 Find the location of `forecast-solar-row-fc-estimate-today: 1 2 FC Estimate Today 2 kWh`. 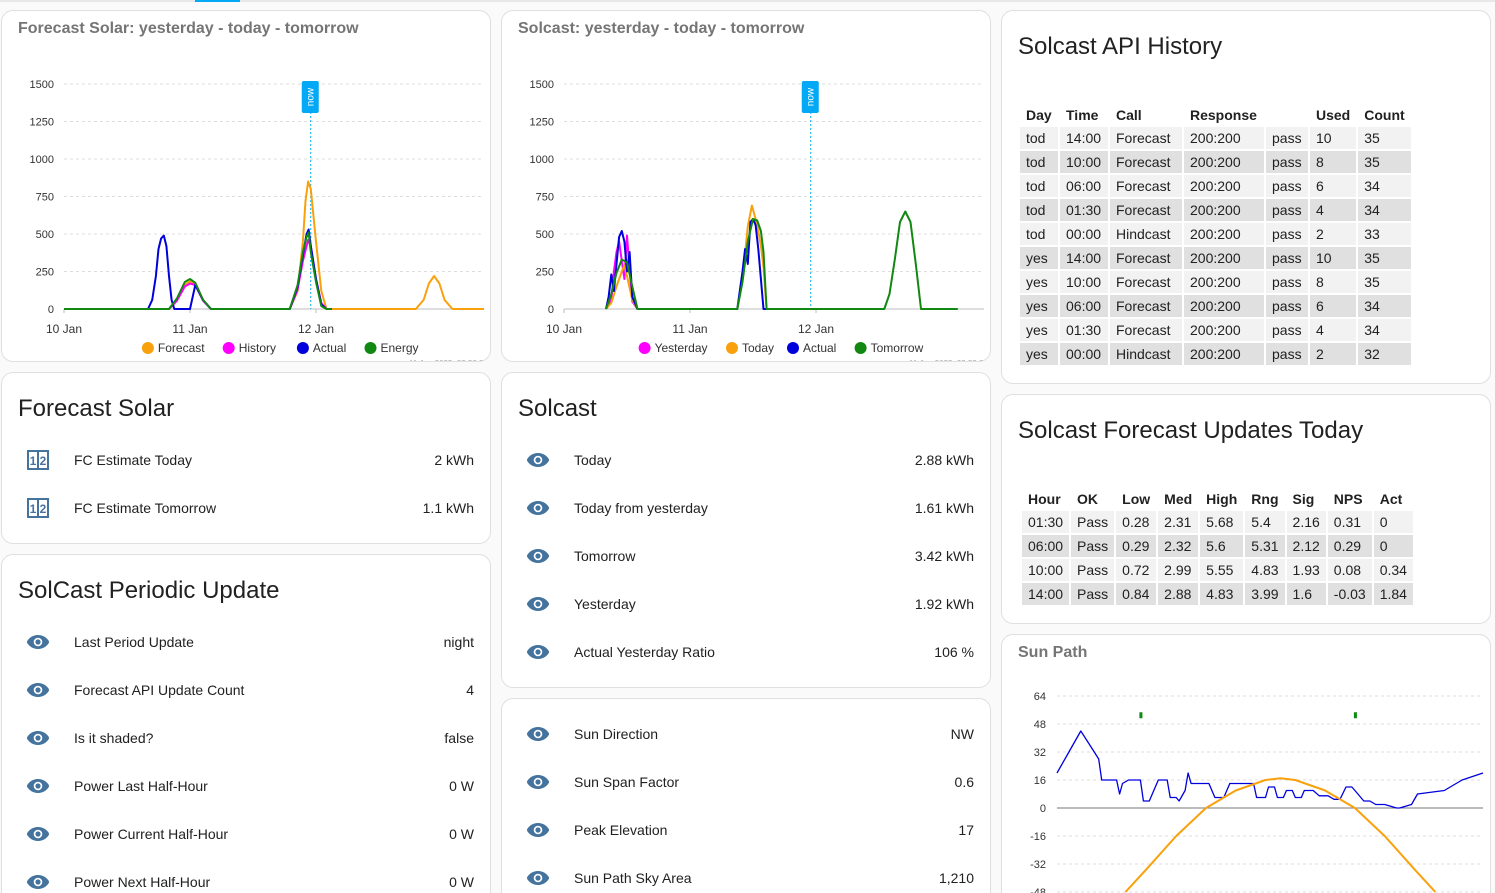

forecast-solar-row-fc-estimate-today: 1 2 FC Estimate Today 2 kWh is located at coordinates (246, 460).